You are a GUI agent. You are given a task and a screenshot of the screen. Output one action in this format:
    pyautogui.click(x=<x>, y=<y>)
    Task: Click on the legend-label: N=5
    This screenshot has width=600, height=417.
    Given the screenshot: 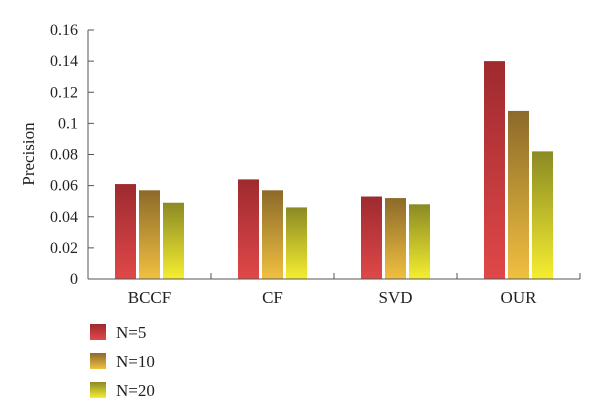 What is the action you would take?
    pyautogui.click(x=131, y=332)
    